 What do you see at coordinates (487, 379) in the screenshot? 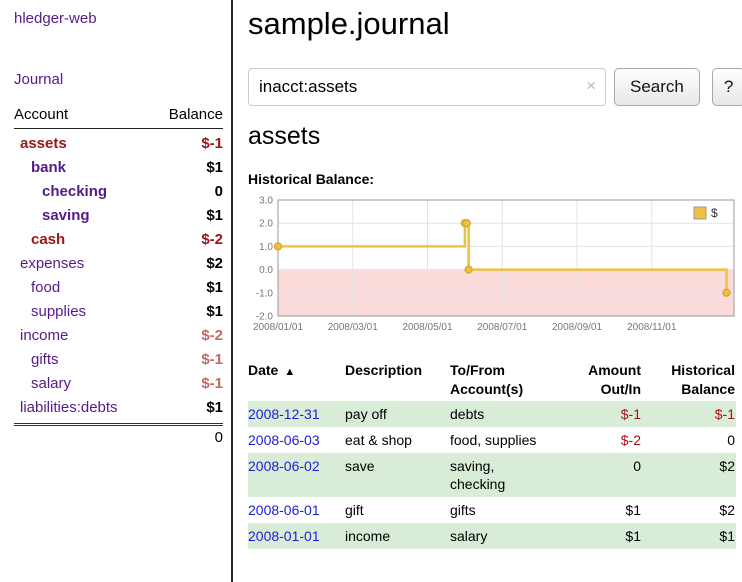
I see `column-header-accounts: To/From Account(s)` at bounding box center [487, 379].